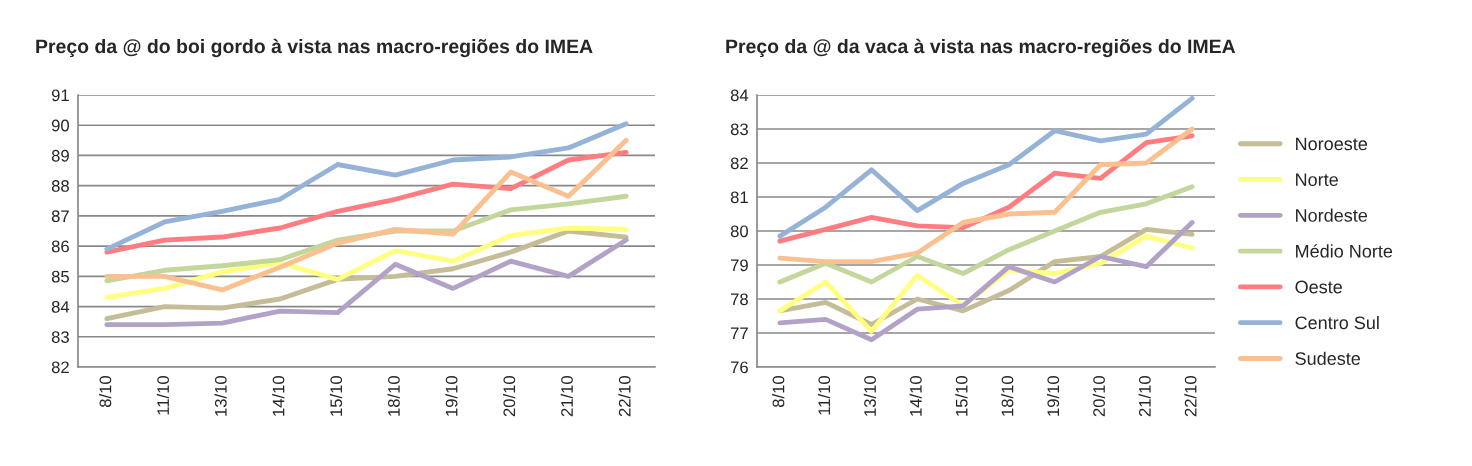  Describe the element at coordinates (981, 48) in the screenshot. I see `chart-title: Preço da @ da vaca à vista nas macro-regiões do IMEA` at that location.